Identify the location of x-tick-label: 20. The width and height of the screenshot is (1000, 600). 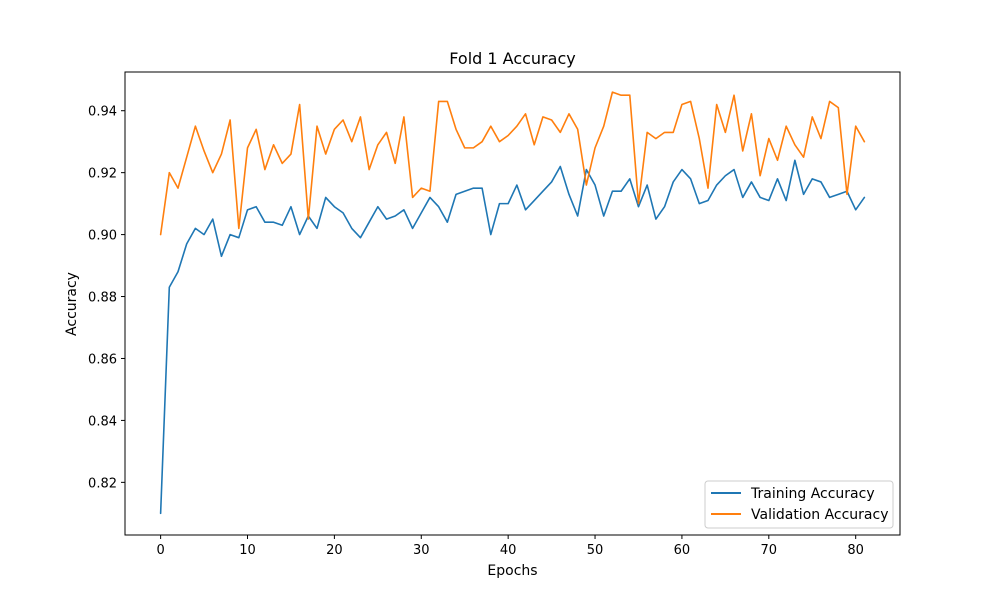
(334, 550).